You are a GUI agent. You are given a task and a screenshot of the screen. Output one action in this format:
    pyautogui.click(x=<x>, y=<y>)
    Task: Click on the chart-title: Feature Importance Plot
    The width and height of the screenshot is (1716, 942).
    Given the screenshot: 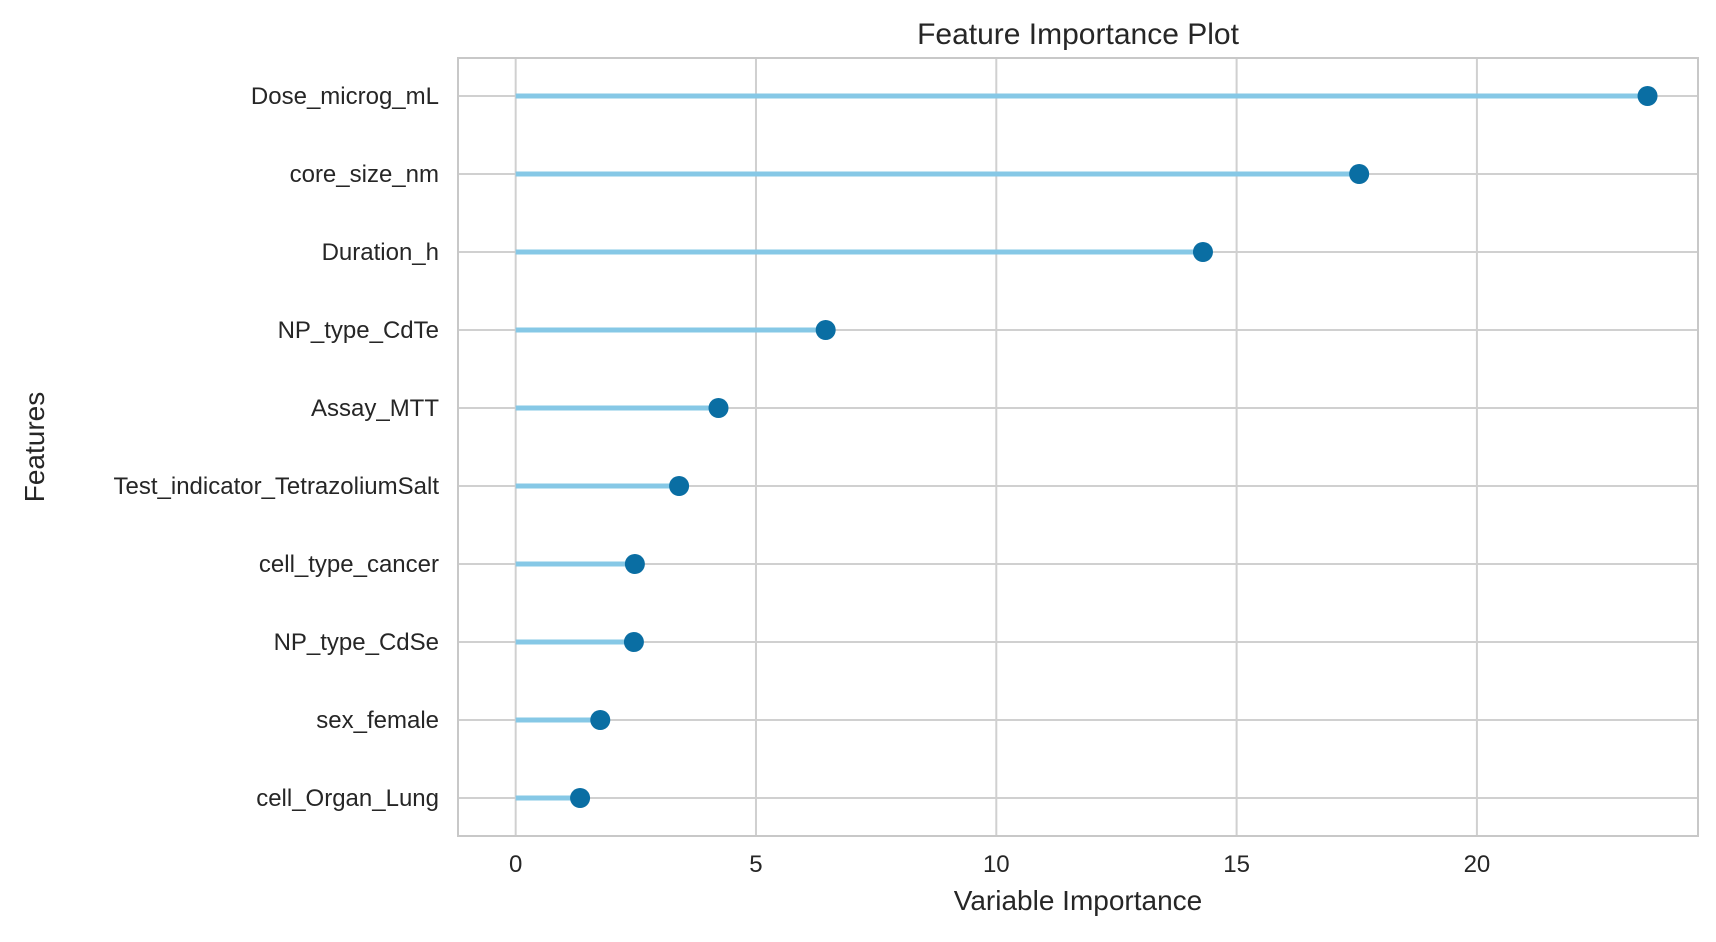 What is the action you would take?
    pyautogui.click(x=1078, y=34)
    